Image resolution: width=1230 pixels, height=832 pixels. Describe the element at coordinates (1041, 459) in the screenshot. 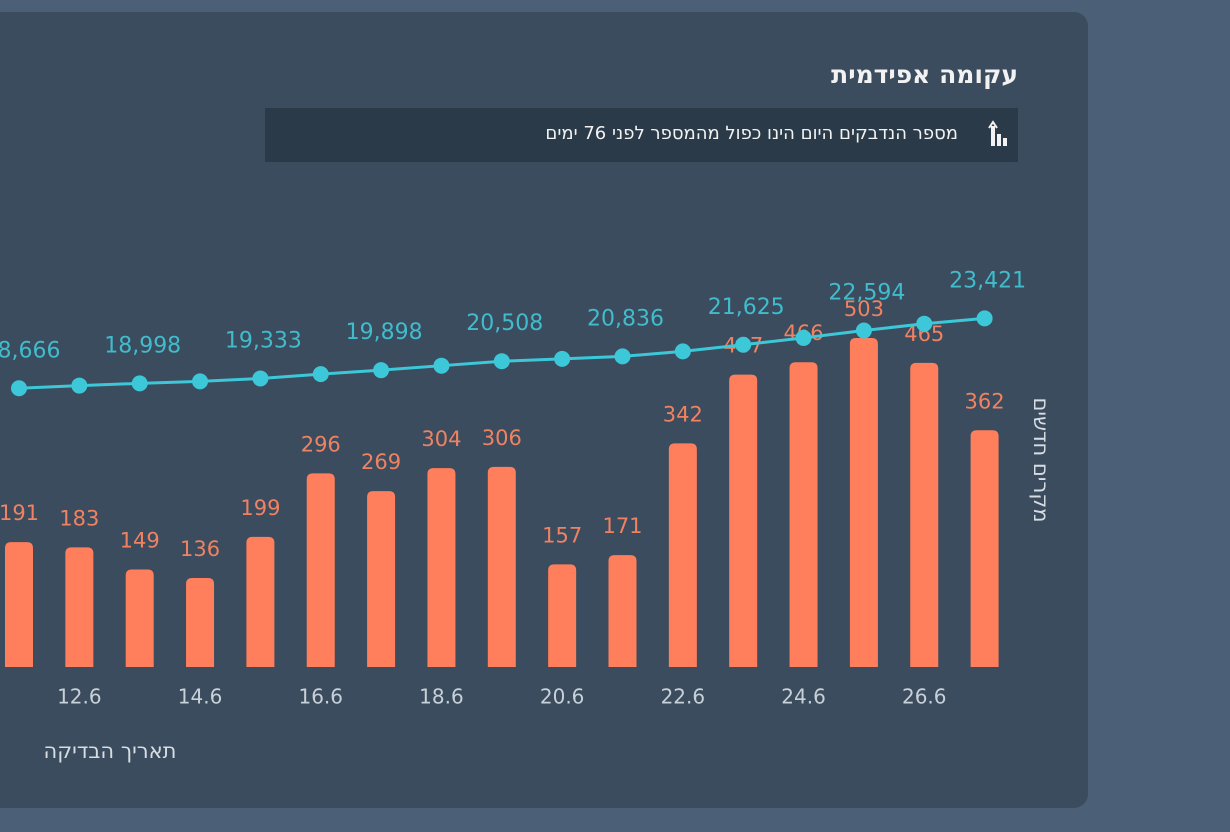

I see `y-axis-title: מקרים חדשים` at that location.